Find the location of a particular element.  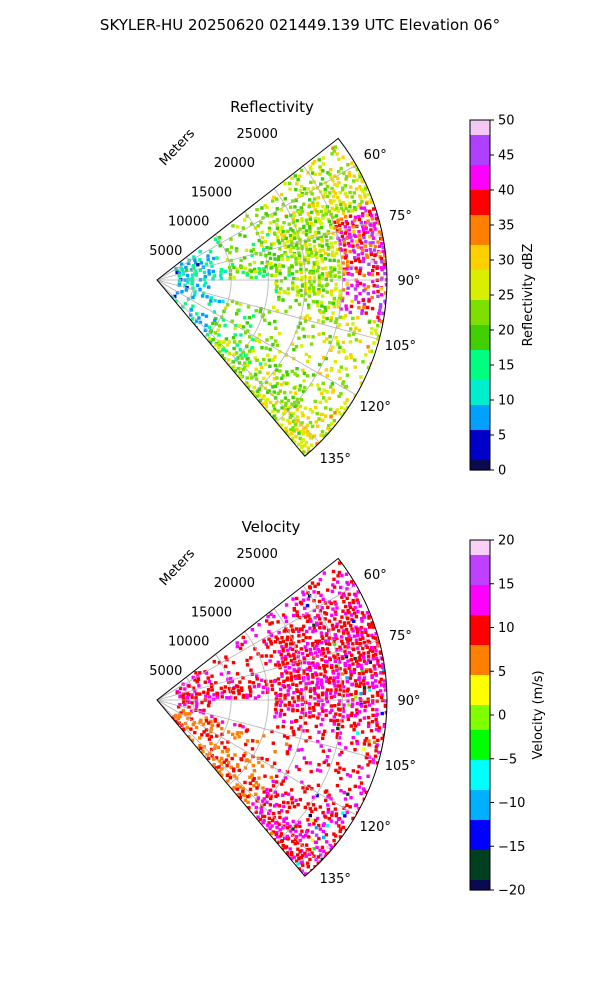

reflectivity-radial-tick-15000: 15000 is located at coordinates (211, 192).